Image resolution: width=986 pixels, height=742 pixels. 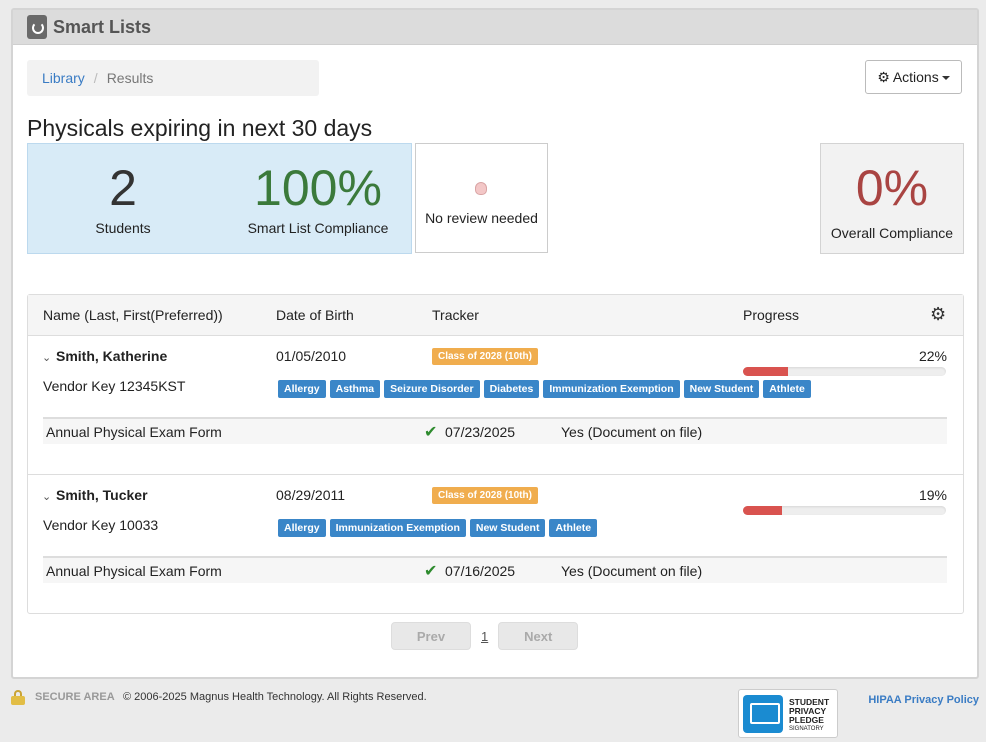 I want to click on header-tracker: Tracker, so click(x=455, y=315).